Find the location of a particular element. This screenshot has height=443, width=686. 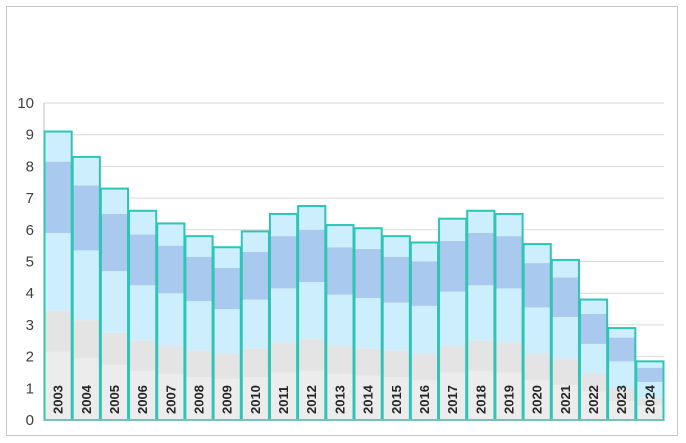

y-tick-label: 9 is located at coordinates (30, 135).